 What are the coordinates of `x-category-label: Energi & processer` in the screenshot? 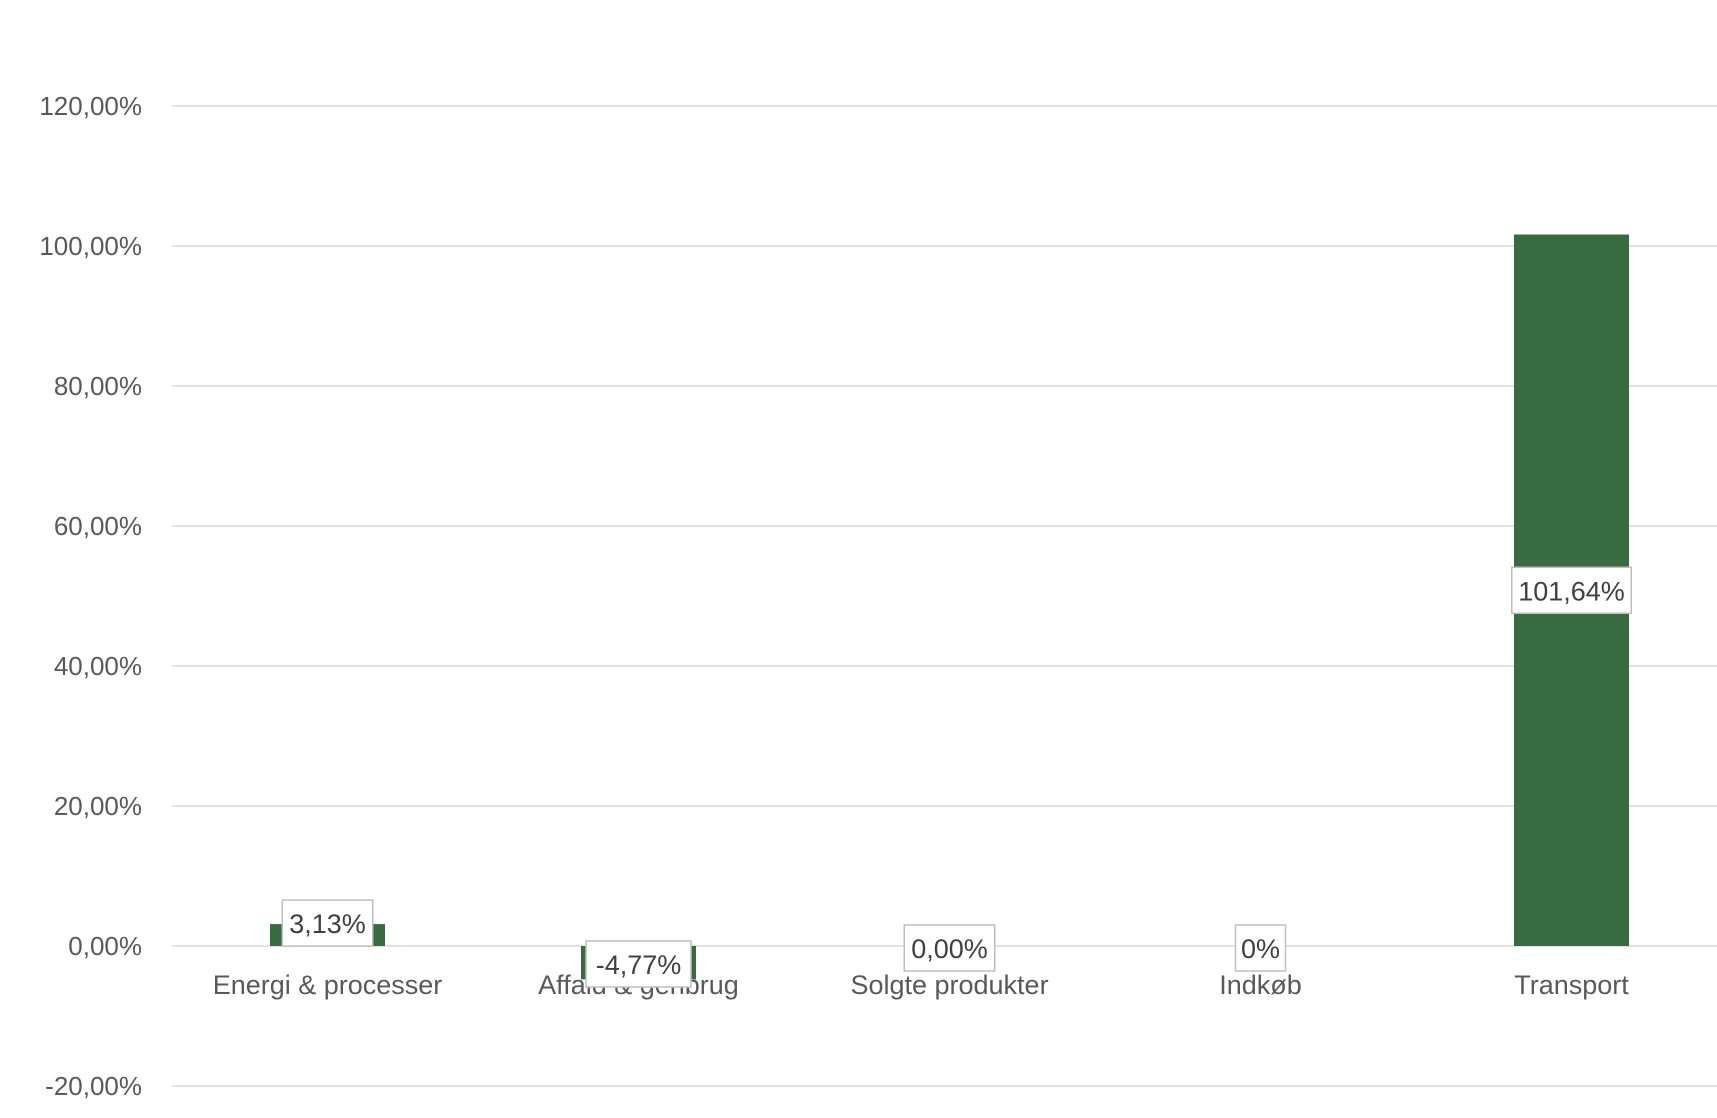 It's located at (328, 985).